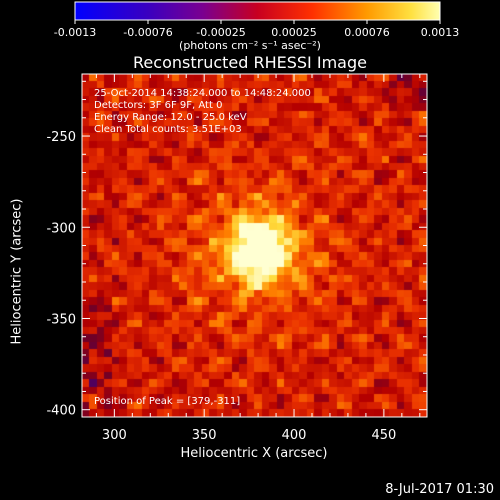 The image size is (500, 500). What do you see at coordinates (158, 105) in the screenshot?
I see `info-detectors: Detectors: 3F 6F 9F, Att 0` at bounding box center [158, 105].